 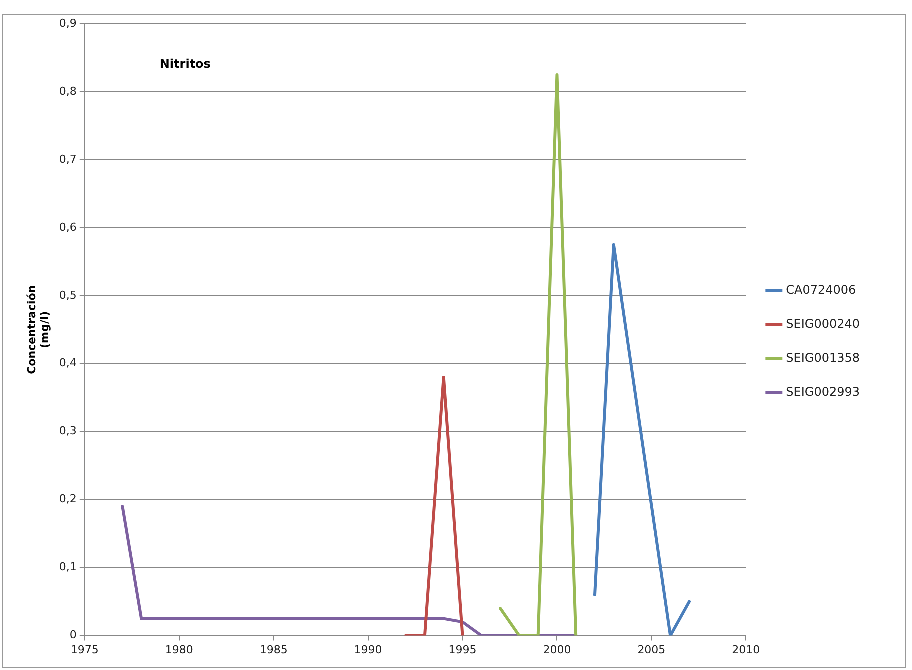 I want to click on y-tick-label: 0,3, so click(x=68, y=431).